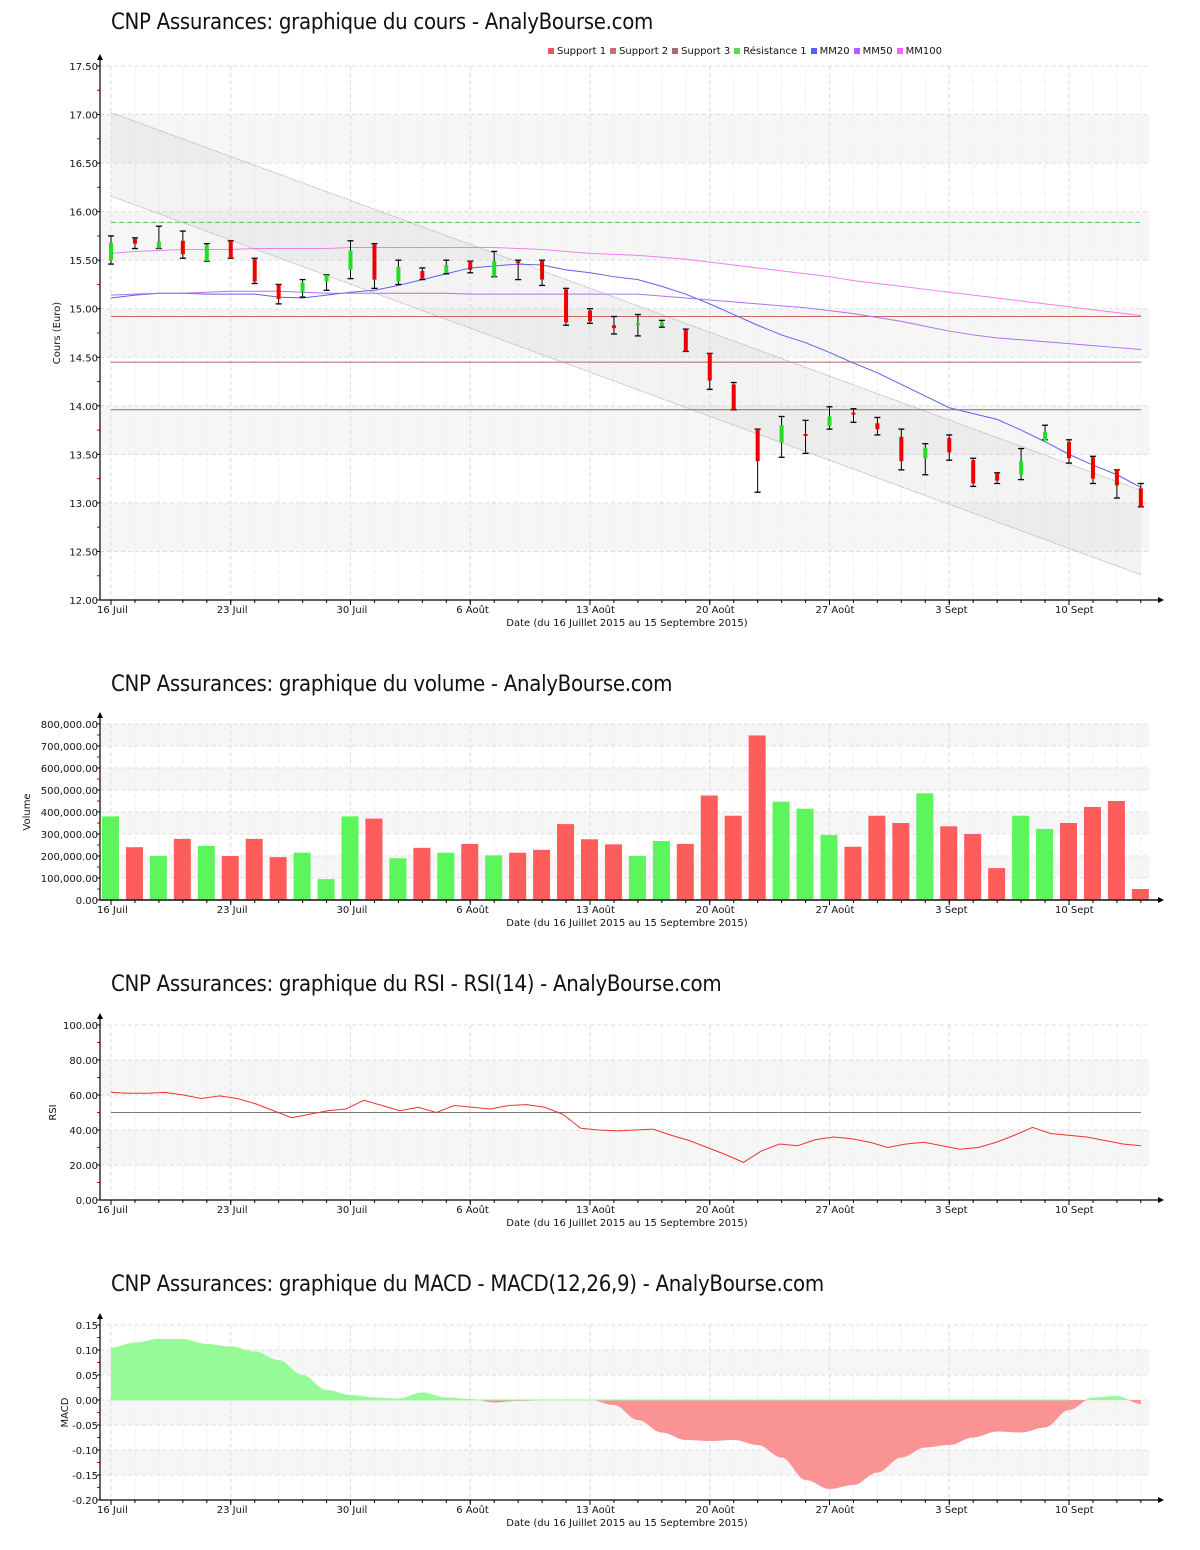  Describe the element at coordinates (639, 51) in the screenshot. I see `legend-item: Support 2` at that location.